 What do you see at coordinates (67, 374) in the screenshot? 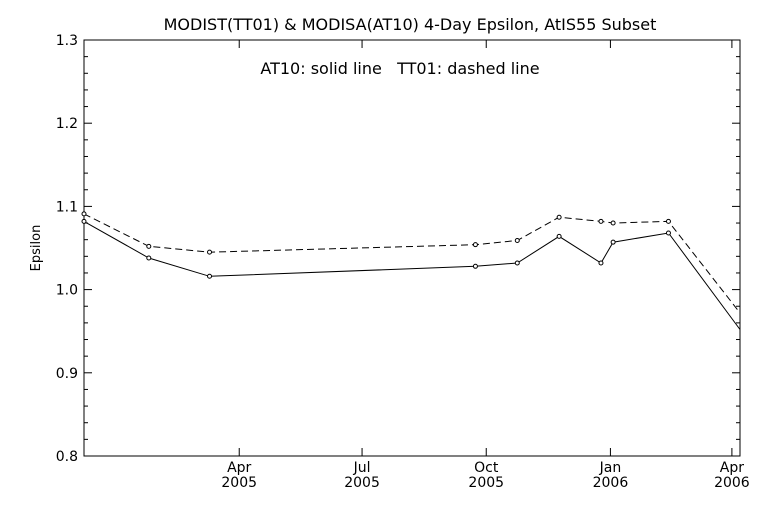
I see `y-tick-label: 0.9` at bounding box center [67, 374].